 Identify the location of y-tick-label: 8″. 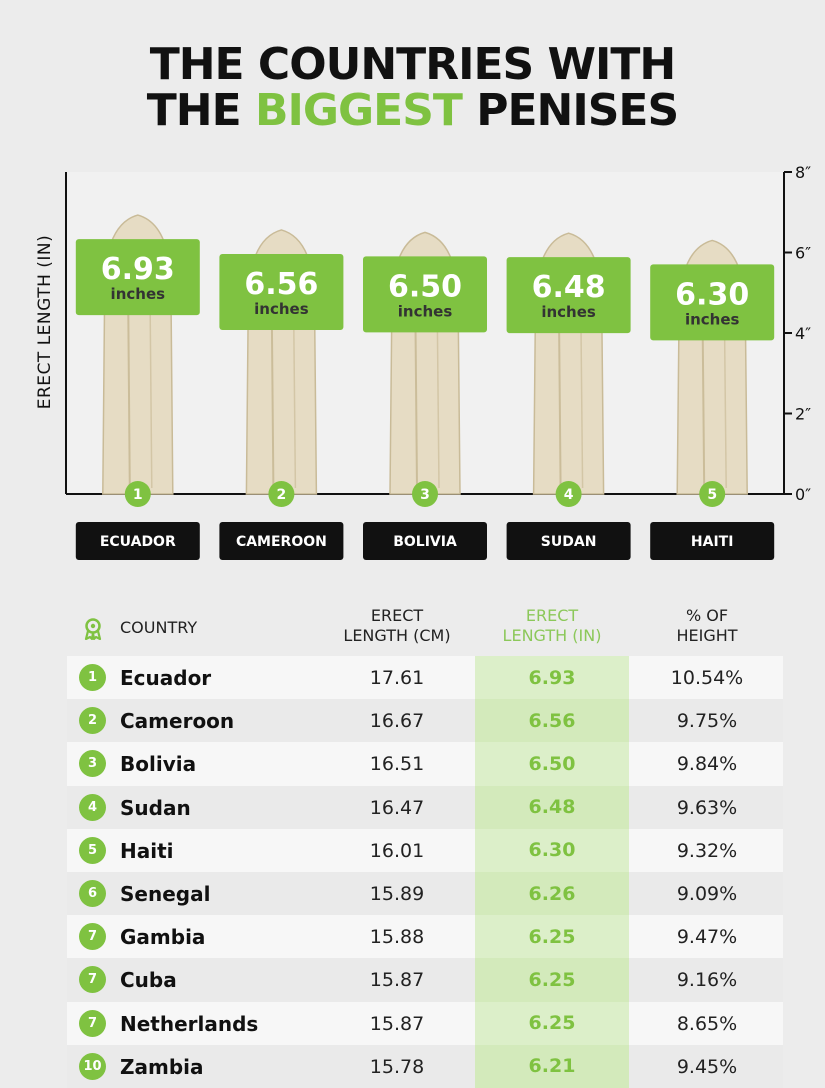
(803, 172).